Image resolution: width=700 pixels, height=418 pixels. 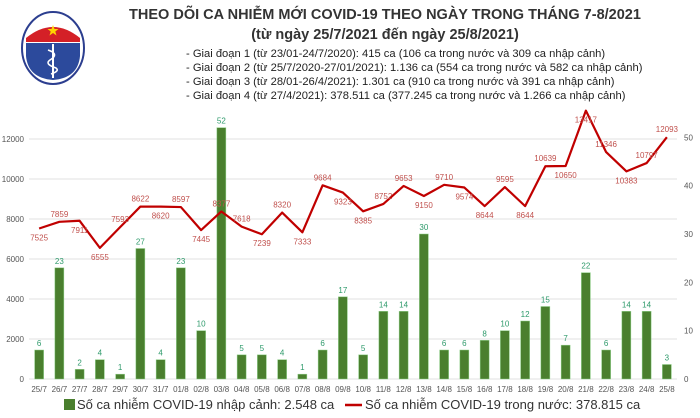 What do you see at coordinates (69, 404) in the screenshot?
I see `legend-swatch-bar` at bounding box center [69, 404].